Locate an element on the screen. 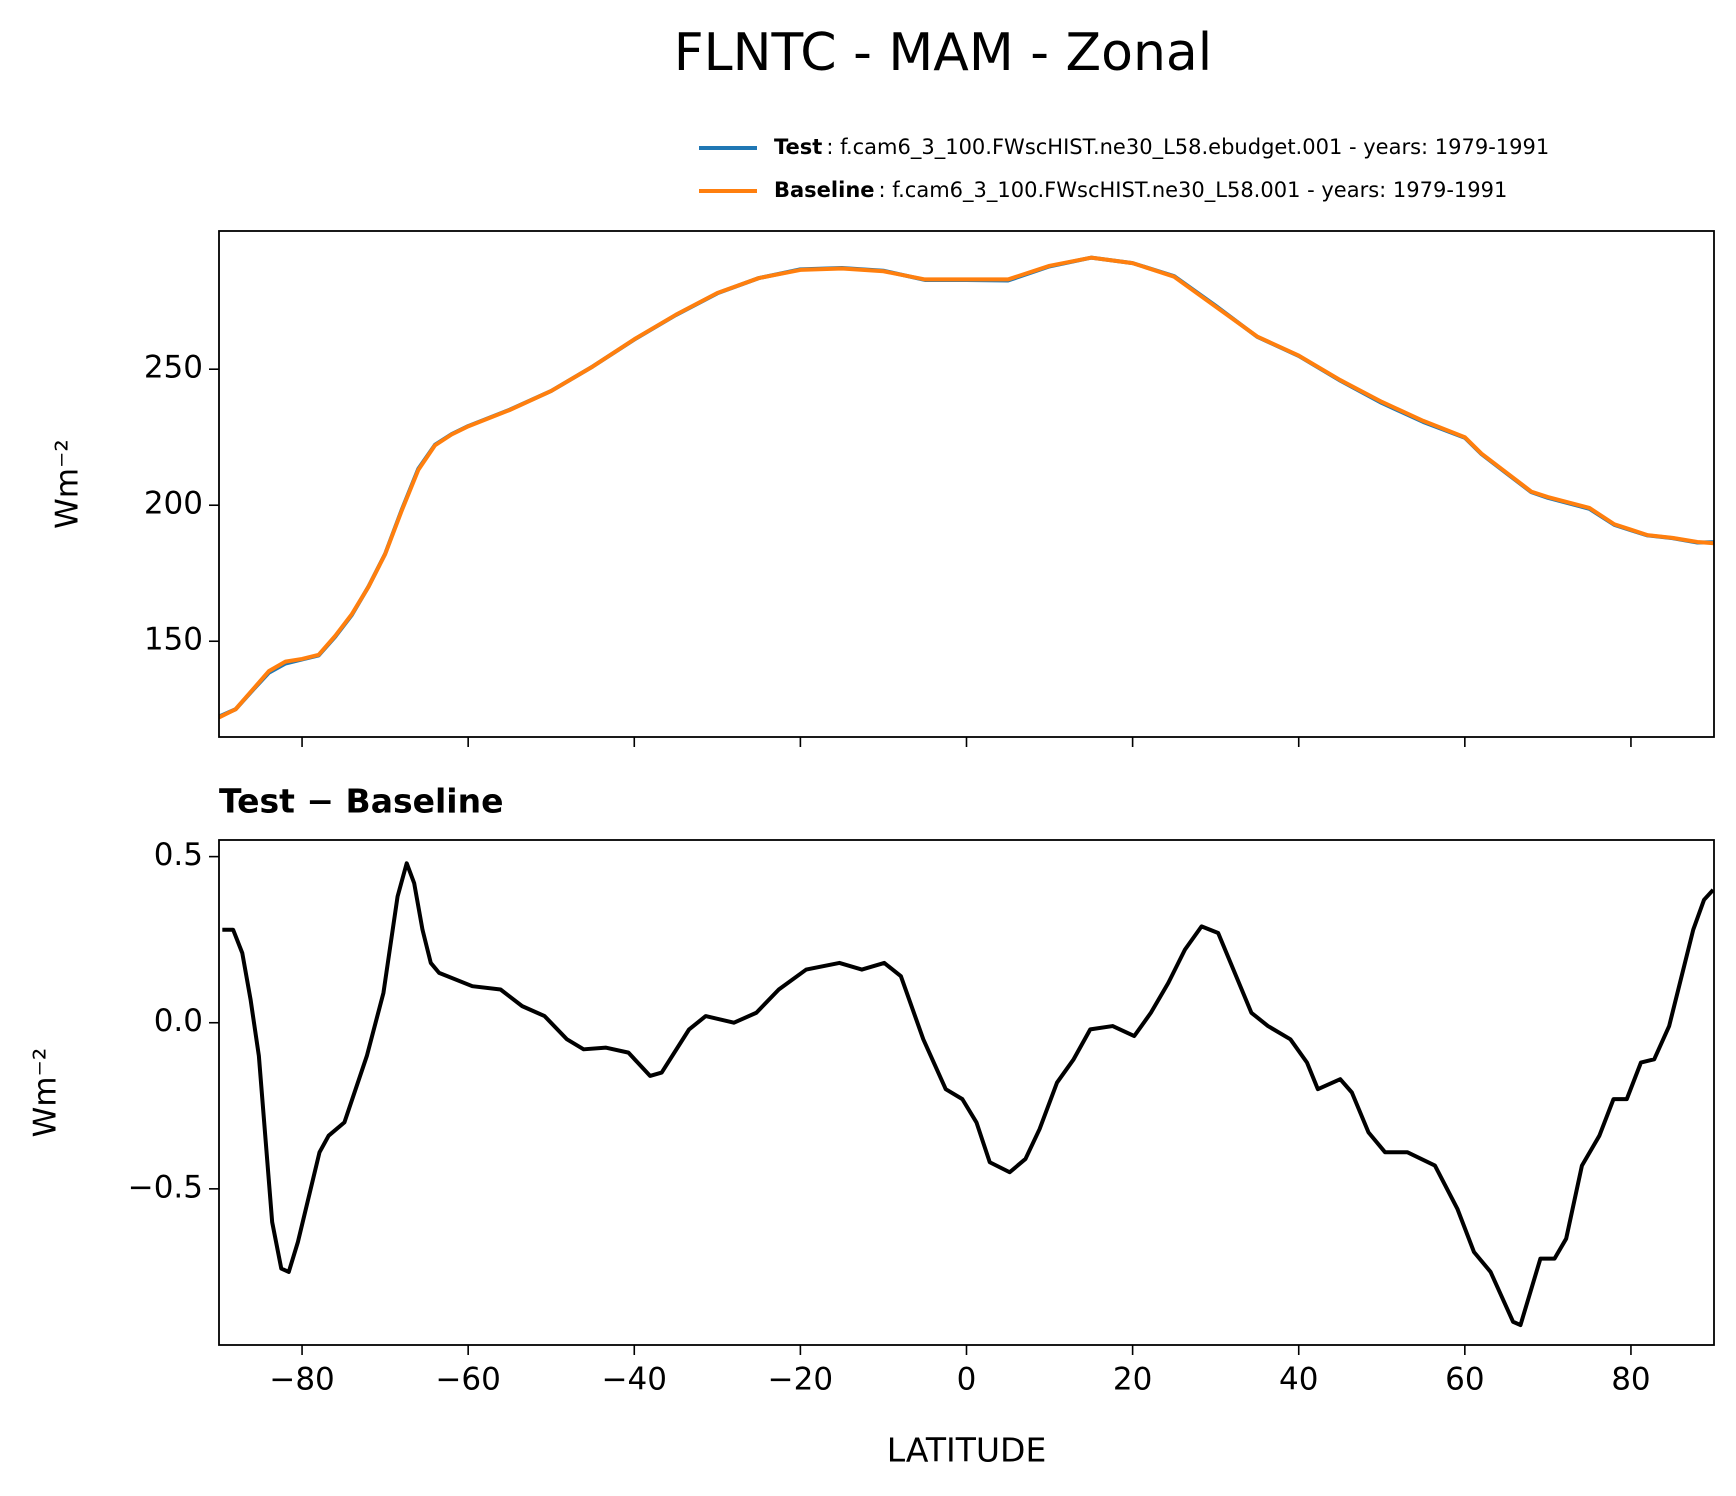 This screenshot has width=1736, height=1496. x-tick-label: −80 is located at coordinates (301, 1380).